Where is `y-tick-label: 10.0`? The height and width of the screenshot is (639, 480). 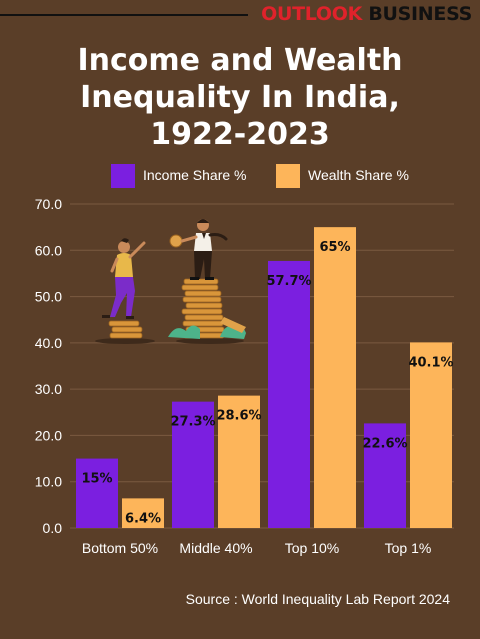
y-tick-label: 10.0 is located at coordinates (48, 482).